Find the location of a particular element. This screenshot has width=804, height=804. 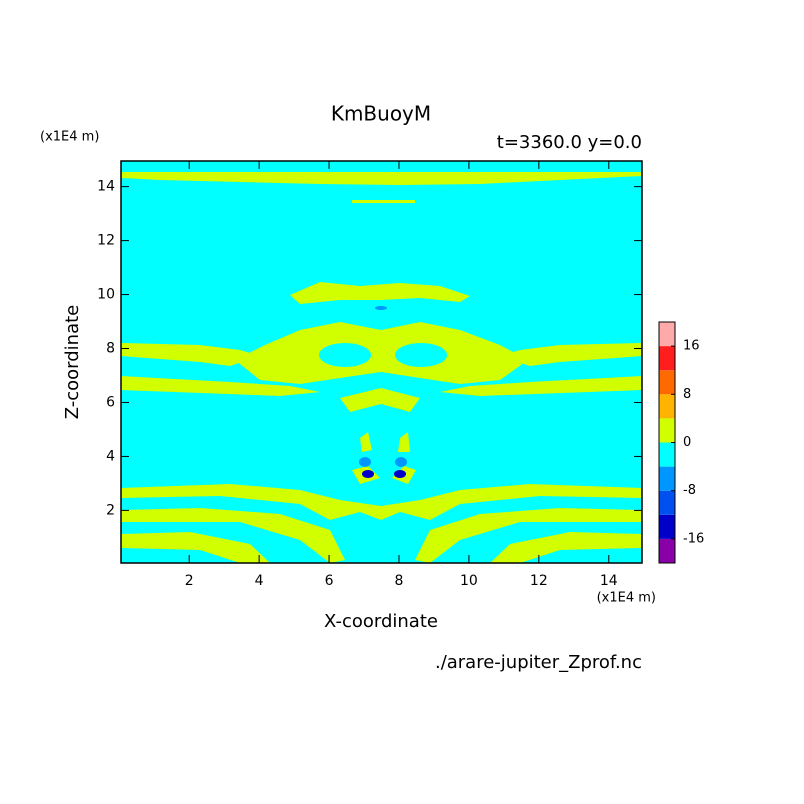

colorbar-tick-label: 16 is located at coordinates (691, 346).